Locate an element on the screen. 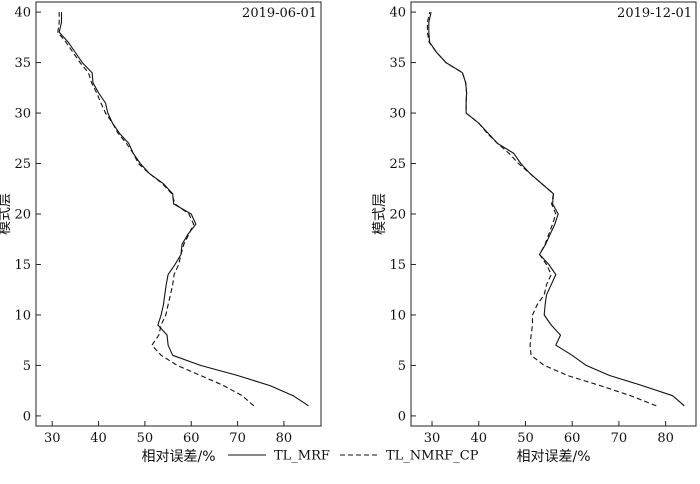 This screenshot has height=484, width=700. legend-label: TL_MRF is located at coordinates (302, 456).